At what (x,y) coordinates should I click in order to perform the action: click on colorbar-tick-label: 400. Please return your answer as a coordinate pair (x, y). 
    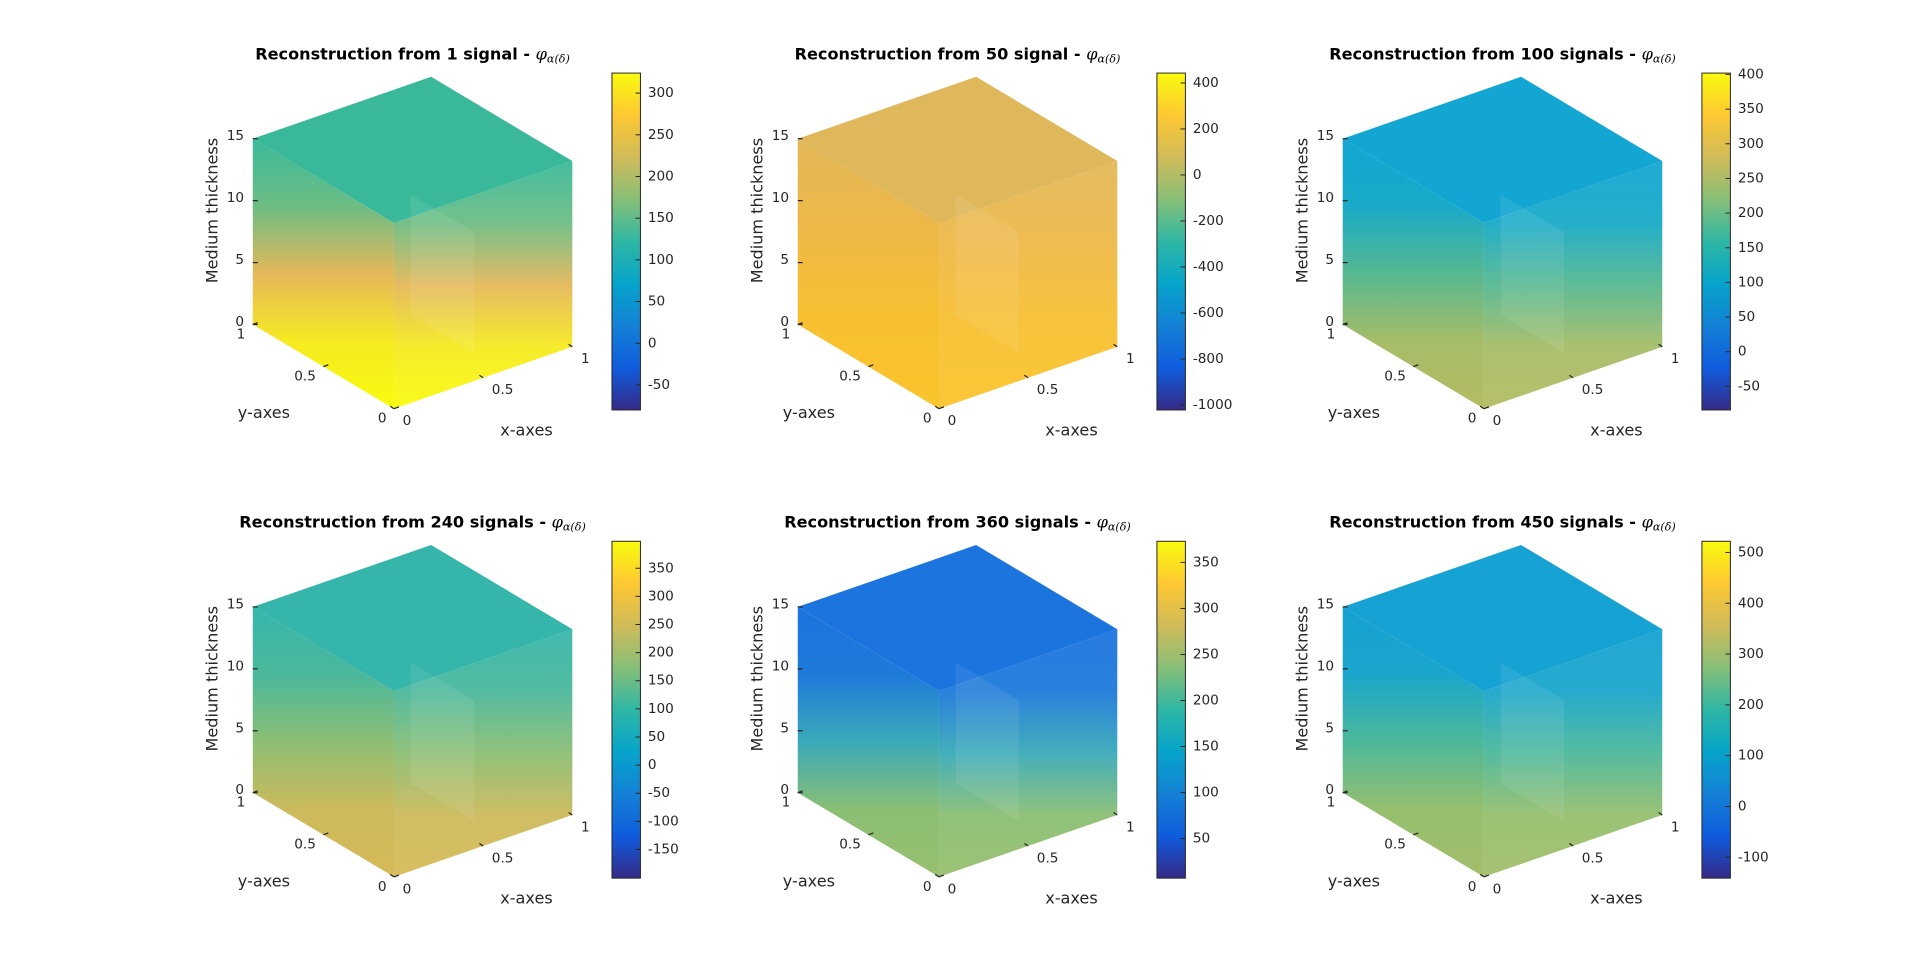
    Looking at the image, I should click on (1751, 603).